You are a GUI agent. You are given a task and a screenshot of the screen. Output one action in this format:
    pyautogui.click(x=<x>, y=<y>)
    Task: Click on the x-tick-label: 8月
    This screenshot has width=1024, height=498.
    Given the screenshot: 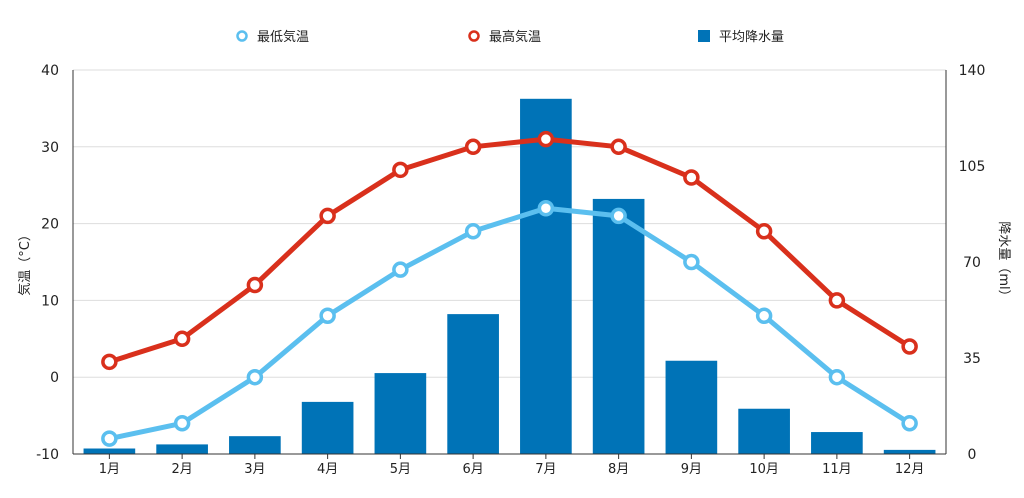 What is the action you would take?
    pyautogui.click(x=618, y=469)
    